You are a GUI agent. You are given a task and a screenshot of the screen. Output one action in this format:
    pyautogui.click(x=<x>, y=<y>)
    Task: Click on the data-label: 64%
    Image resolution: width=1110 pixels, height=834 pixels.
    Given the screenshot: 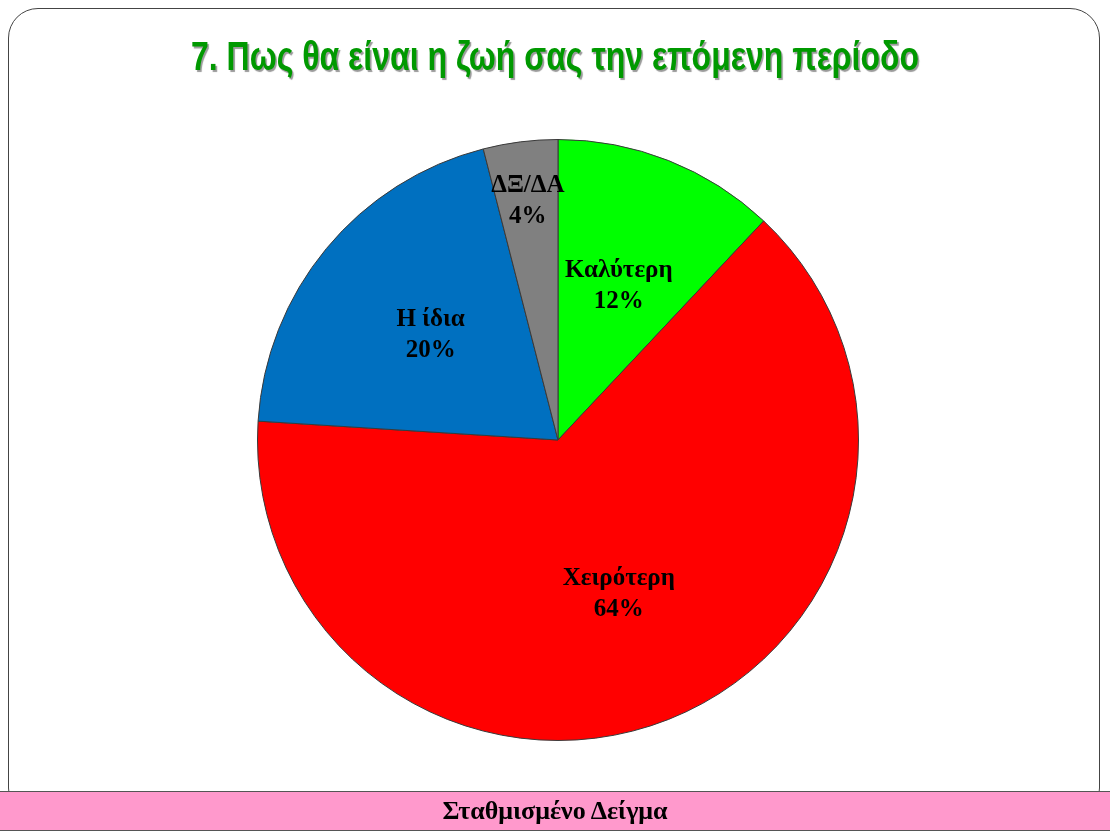 What is the action you would take?
    pyautogui.click(x=618, y=607)
    